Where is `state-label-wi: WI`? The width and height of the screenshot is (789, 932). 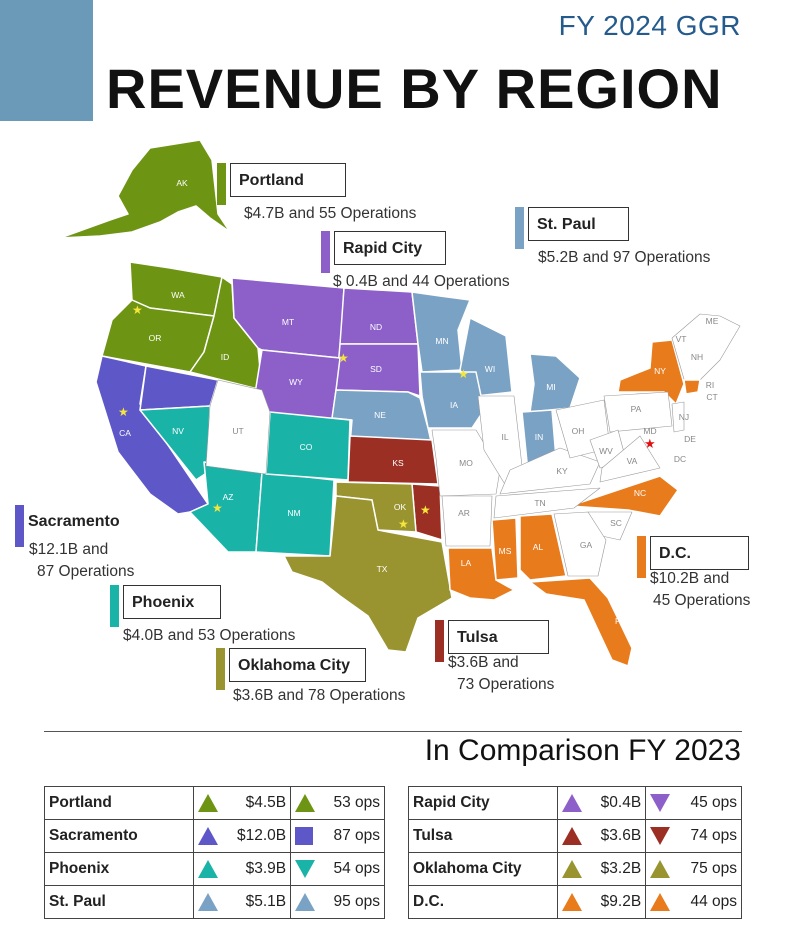 state-label-wi: WI is located at coordinates (490, 369).